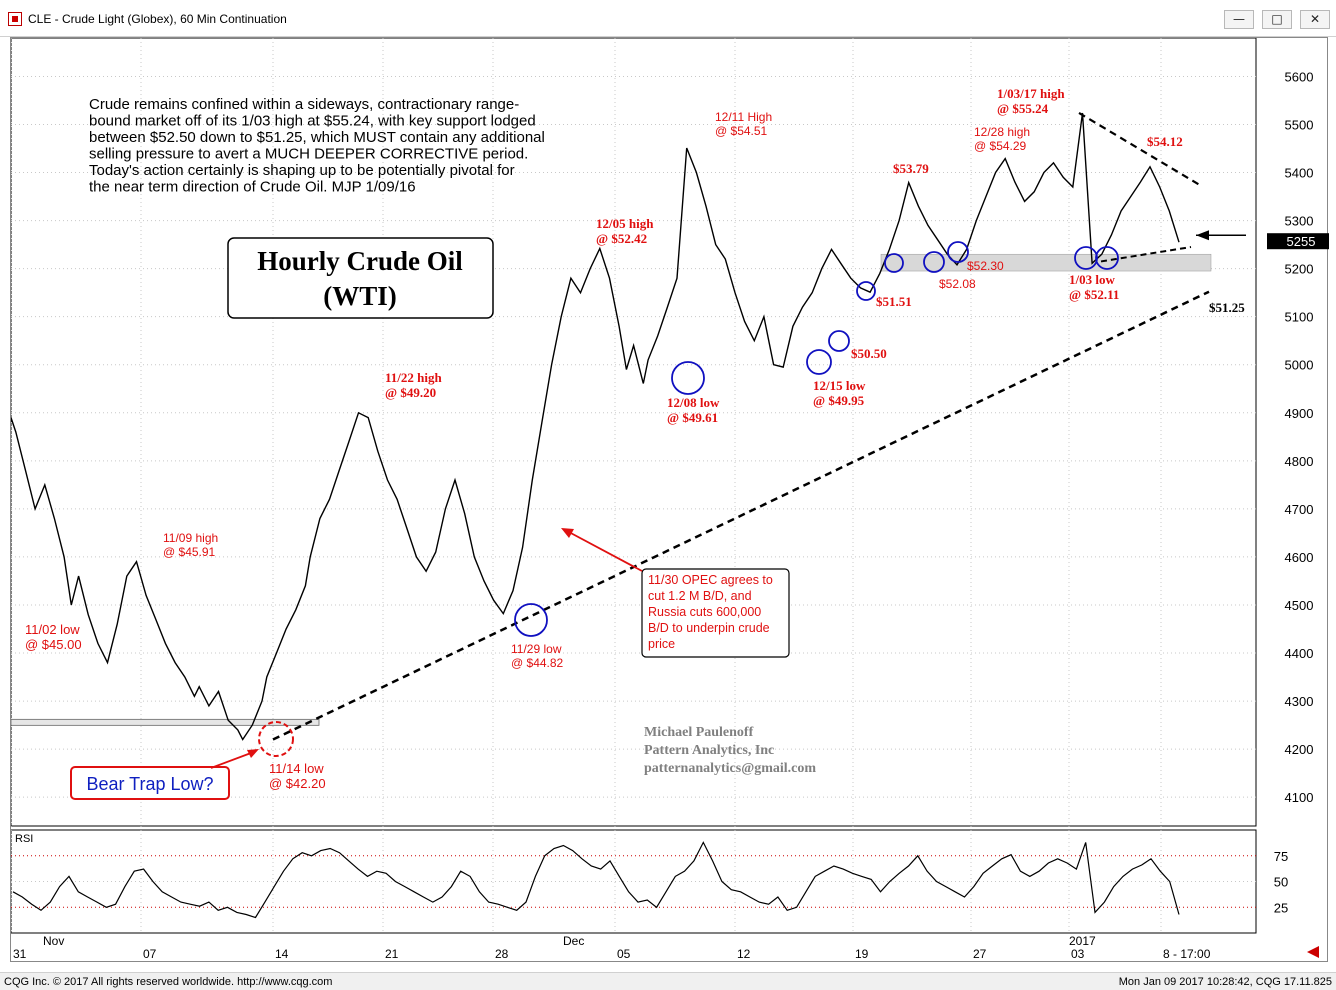 The image size is (1336, 990). Describe the element at coordinates (15, 19) in the screenshot. I see `cqg-app-icon` at that location.